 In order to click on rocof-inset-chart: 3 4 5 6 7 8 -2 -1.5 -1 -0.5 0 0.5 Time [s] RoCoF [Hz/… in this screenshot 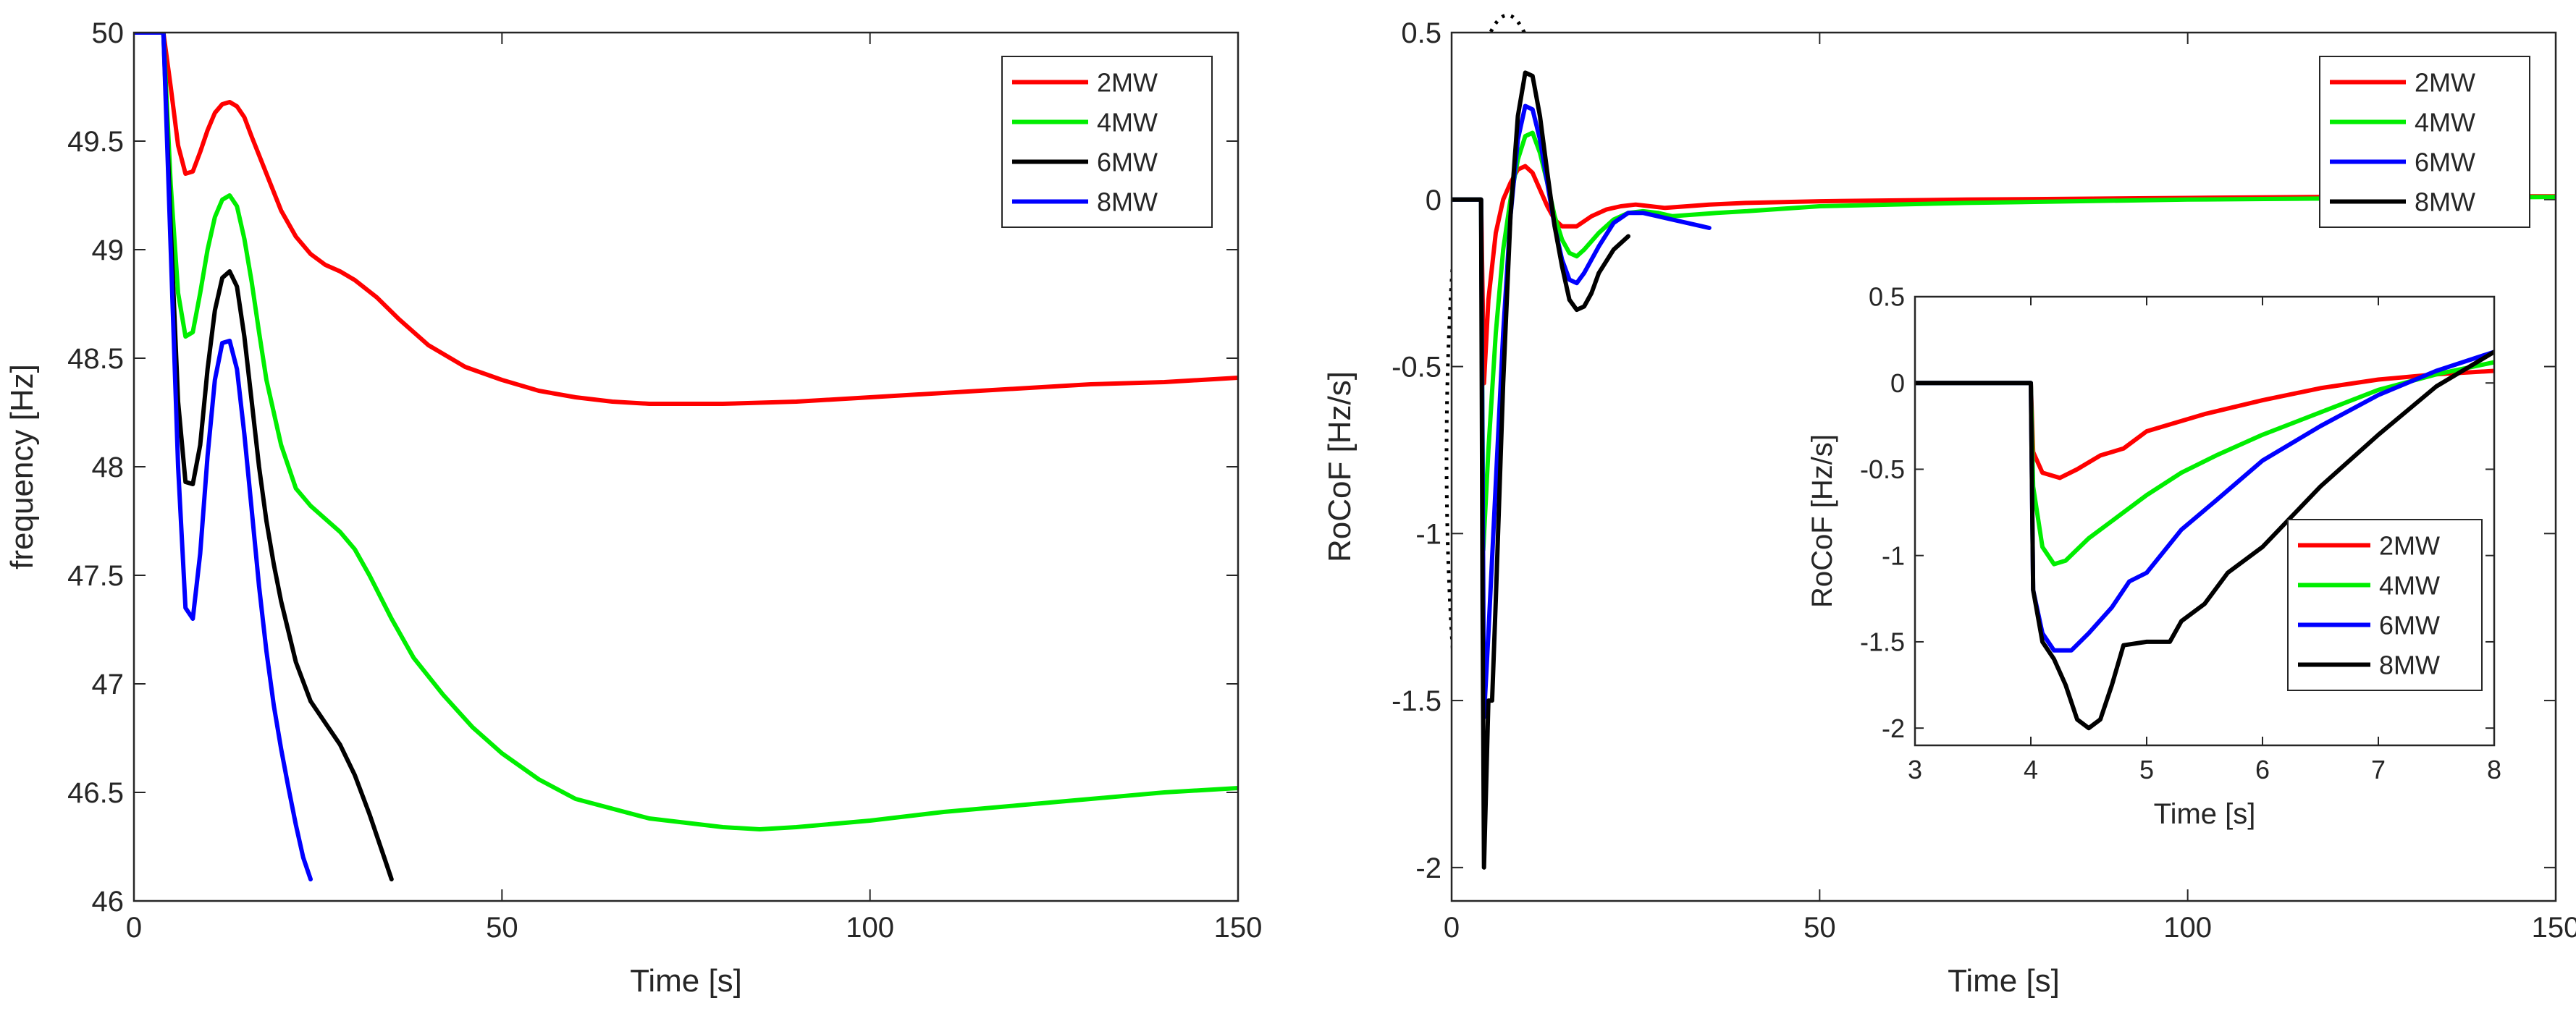, I will do `click(2153, 556)`.